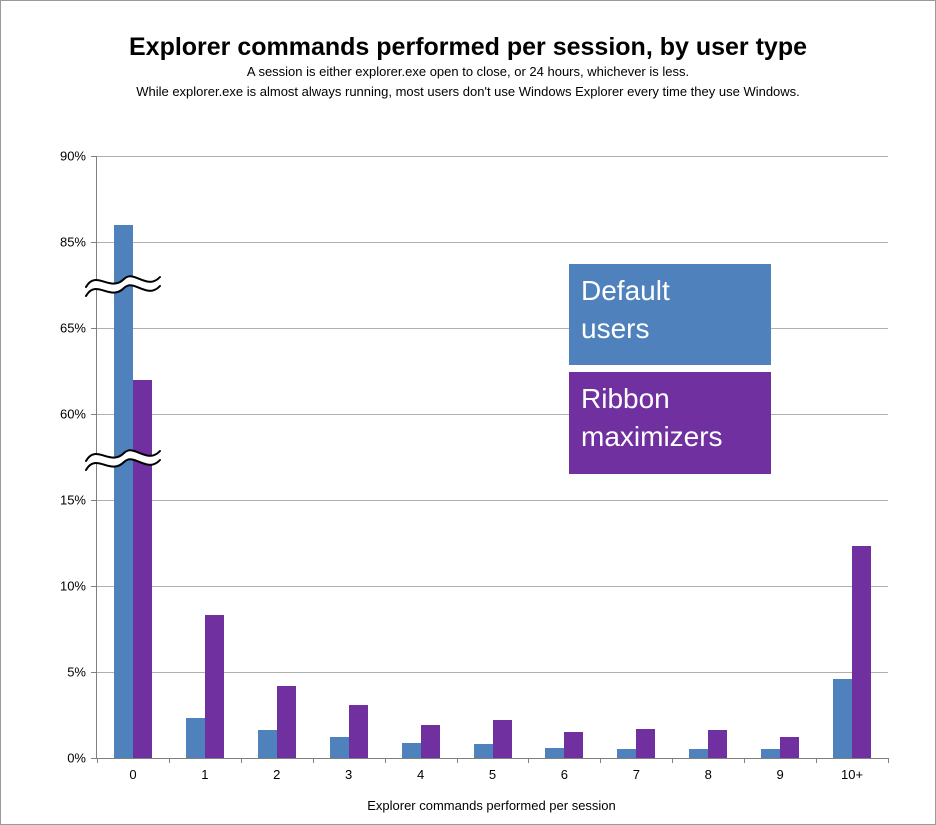 Image resolution: width=936 pixels, height=825 pixels. Describe the element at coordinates (349, 774) in the screenshot. I see `x-axis-label: 3` at that location.